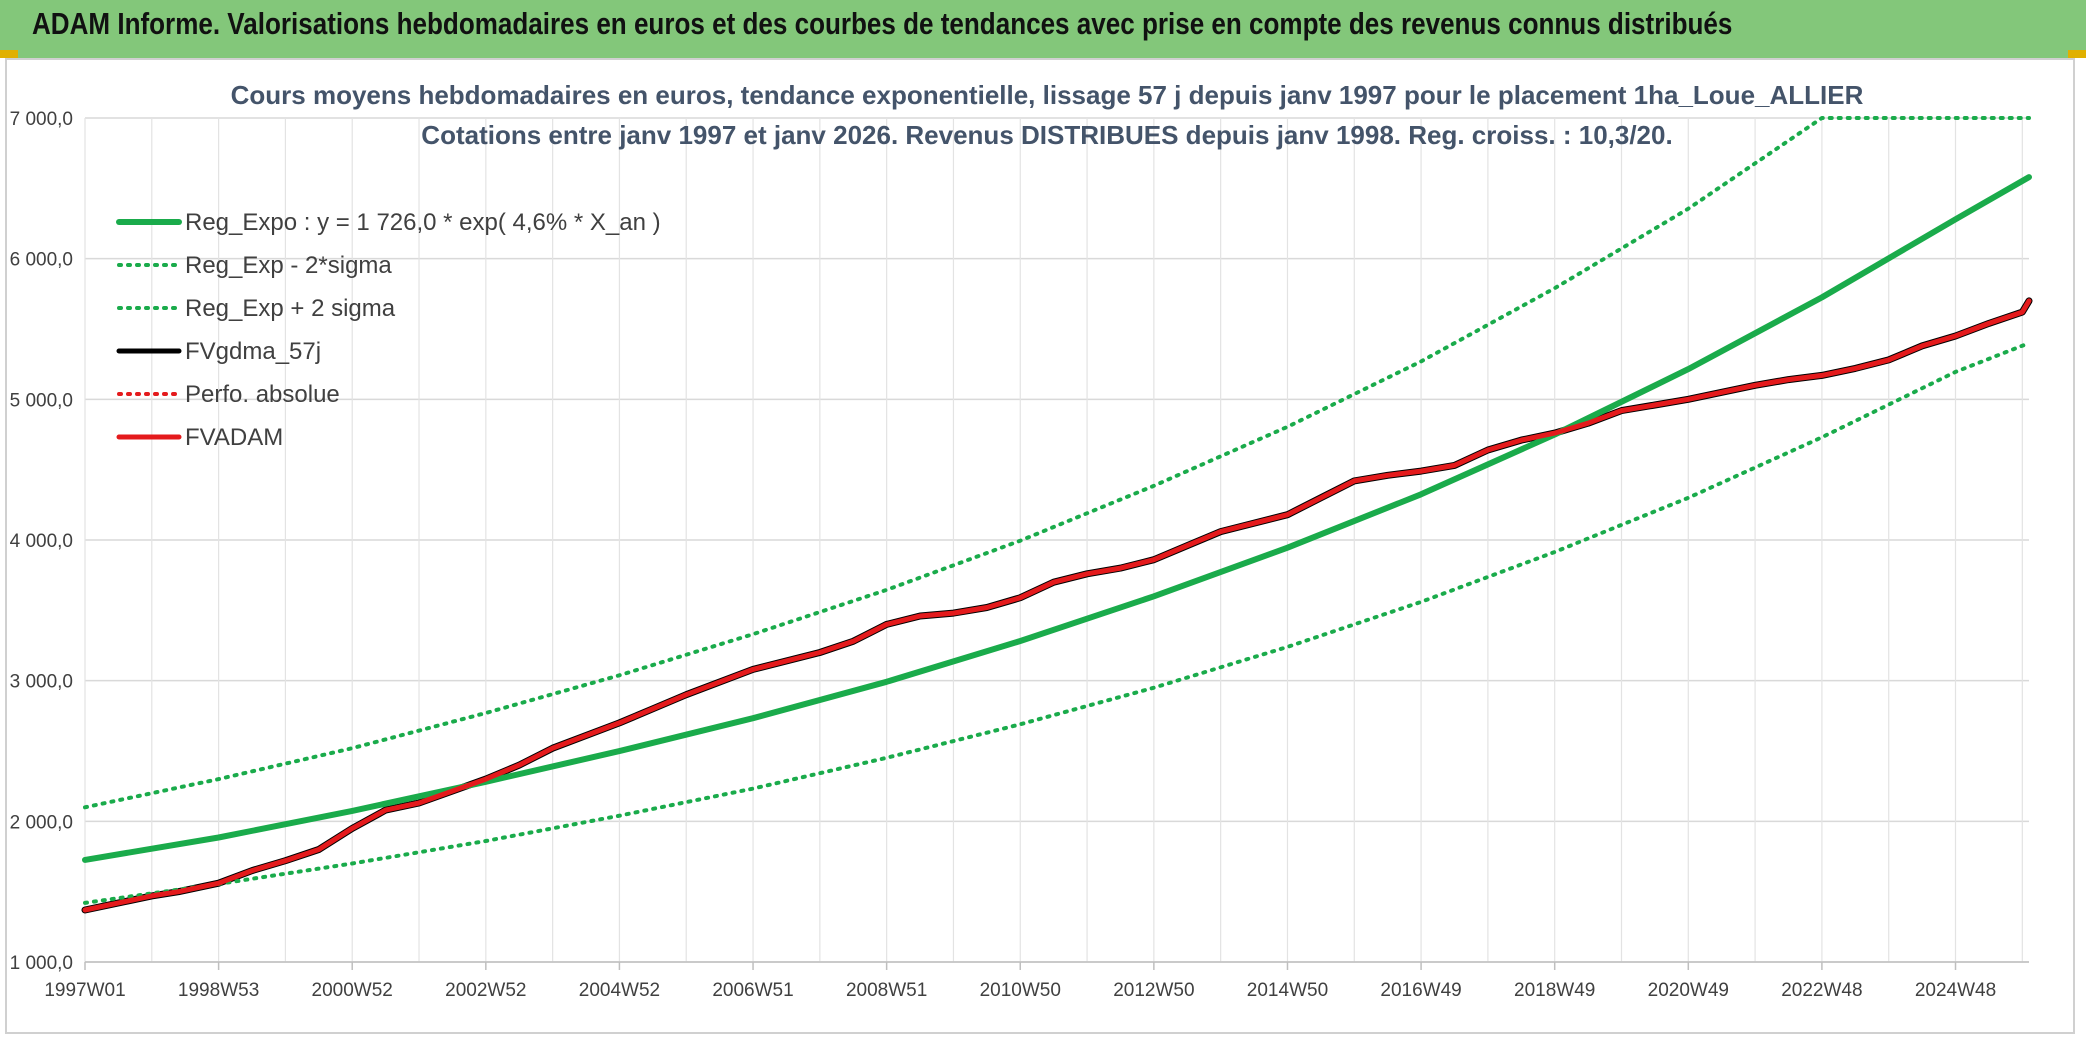  I want to click on x-tick-label: 2014W50, so click(1287, 990).